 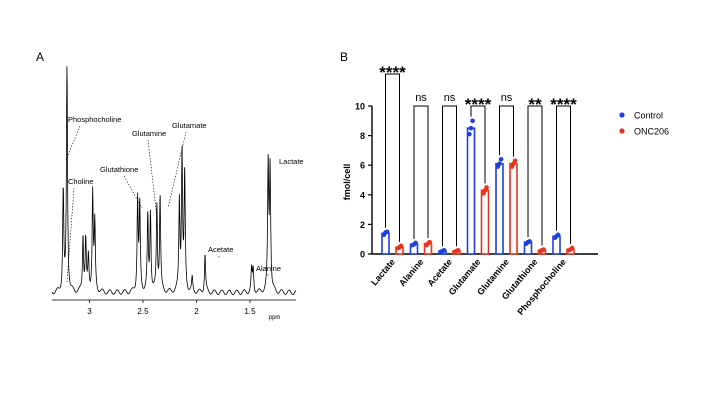 I want to click on category-label: Alanine, so click(x=411, y=272).